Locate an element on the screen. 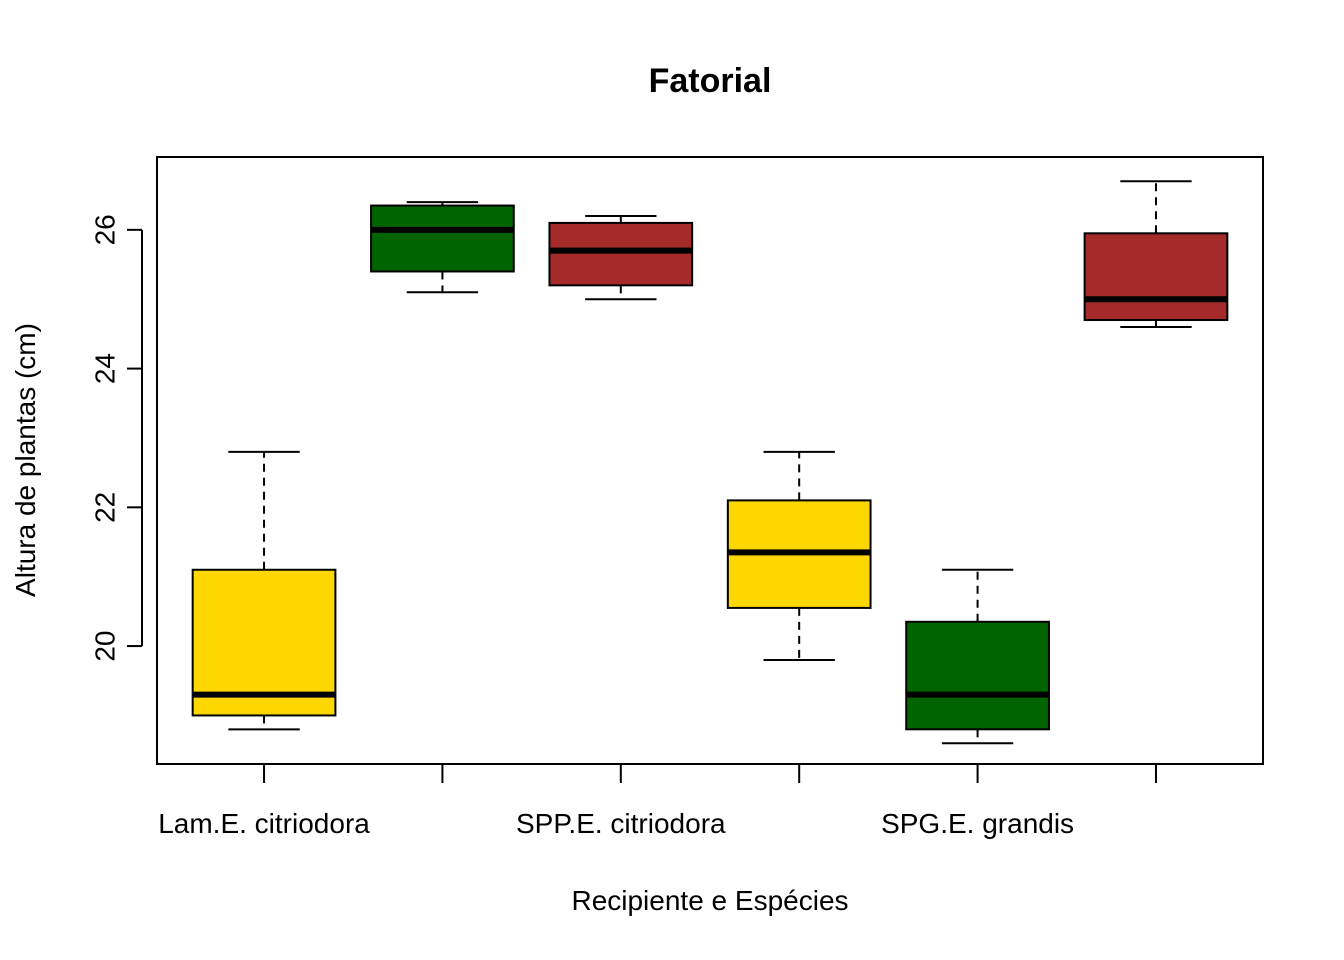 The width and height of the screenshot is (1344, 960). y-tick-label: 22 is located at coordinates (104, 507).